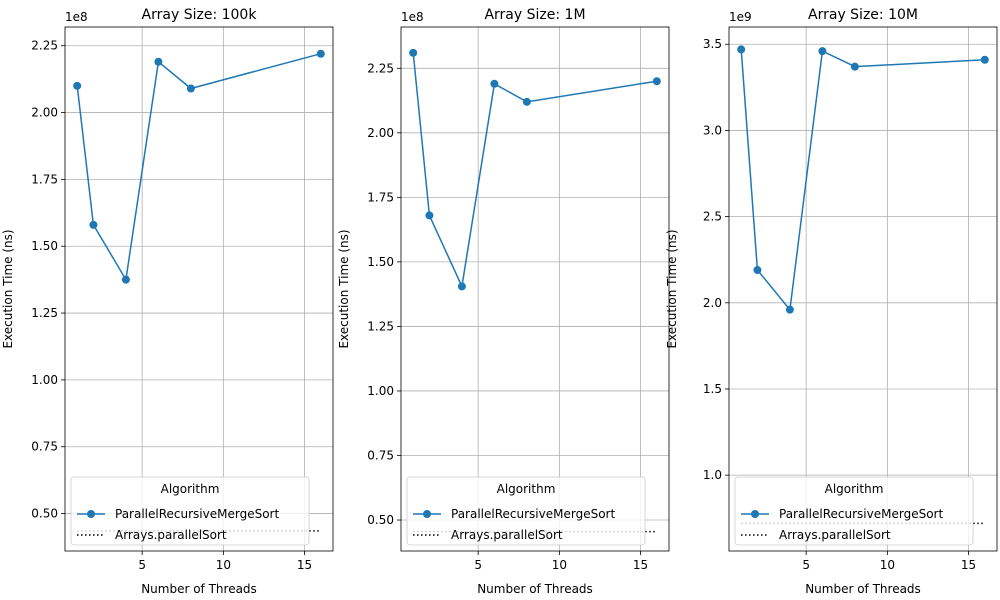 The height and width of the screenshot is (600, 1000). Describe the element at coordinates (712, 475) in the screenshot. I see `y-tick-label: 1.0` at that location.